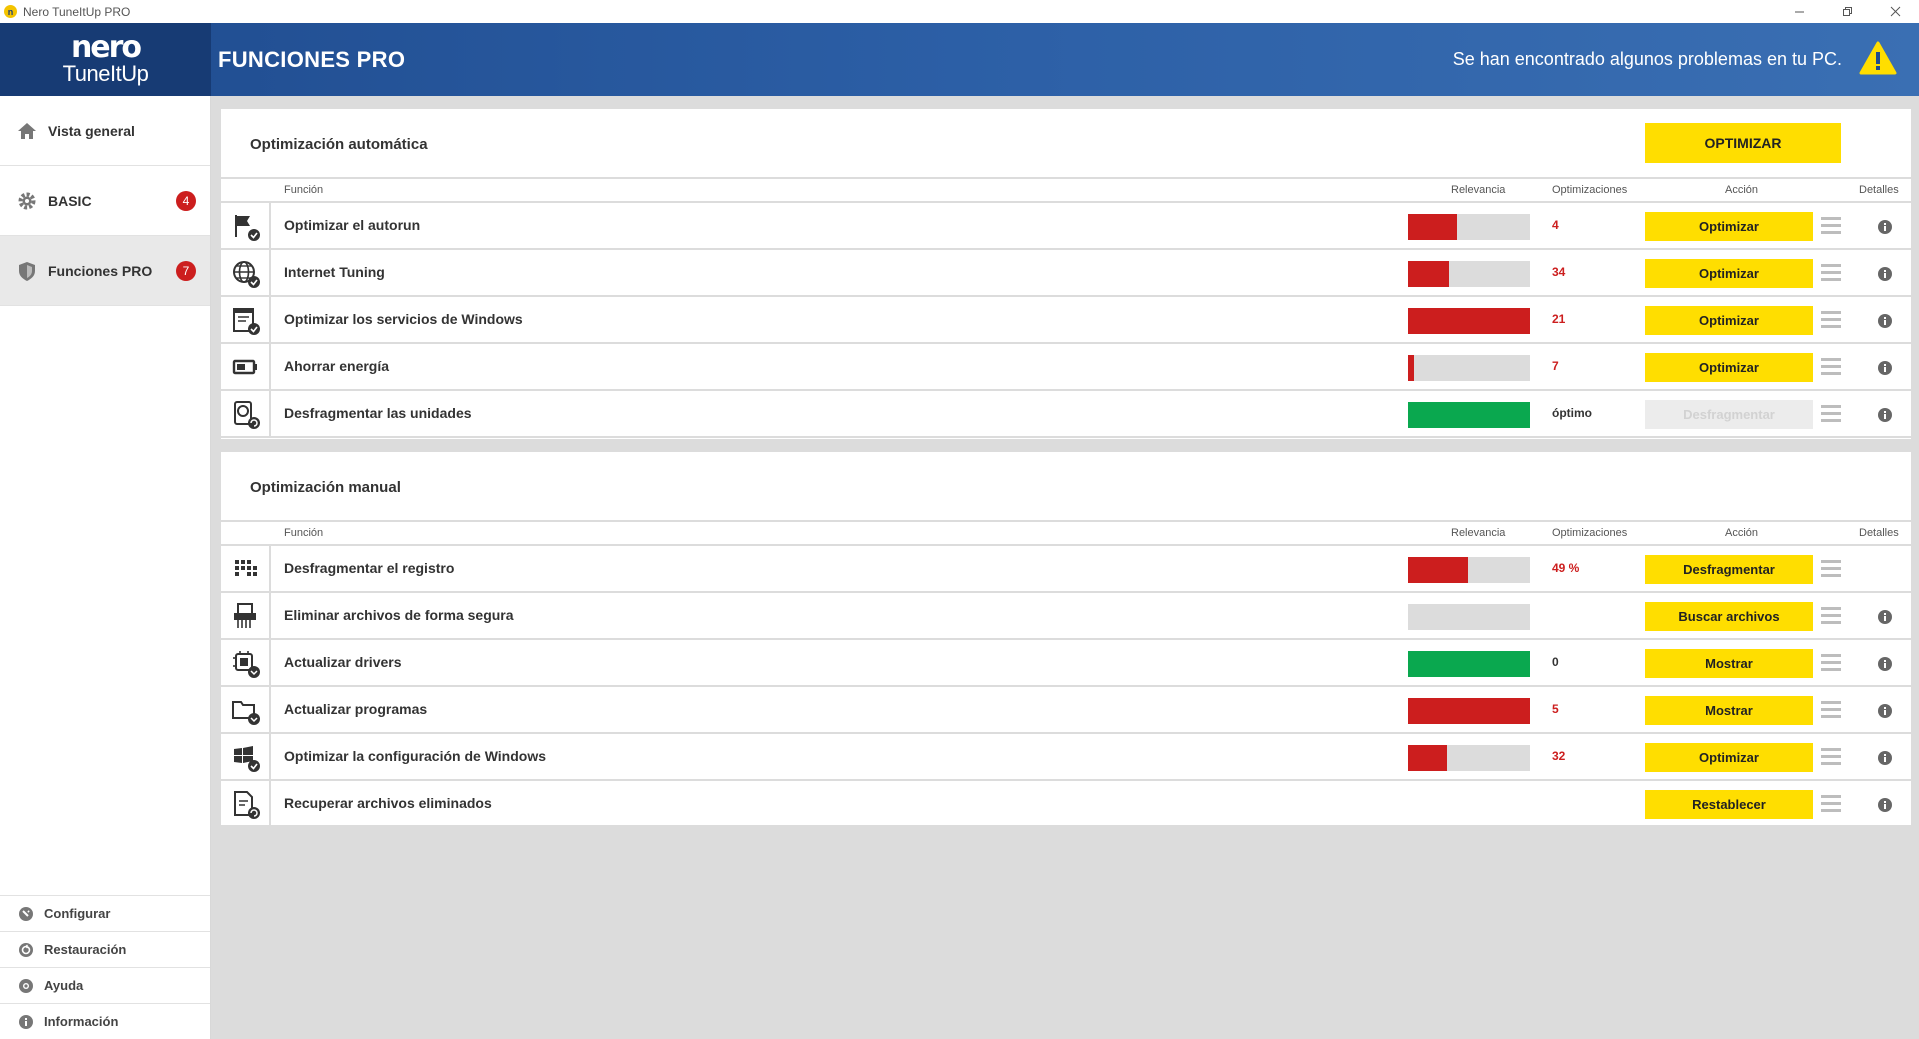 This screenshot has width=1919, height=1039. Describe the element at coordinates (186, 271) in the screenshot. I see `pro-count-badge: 7` at that location.